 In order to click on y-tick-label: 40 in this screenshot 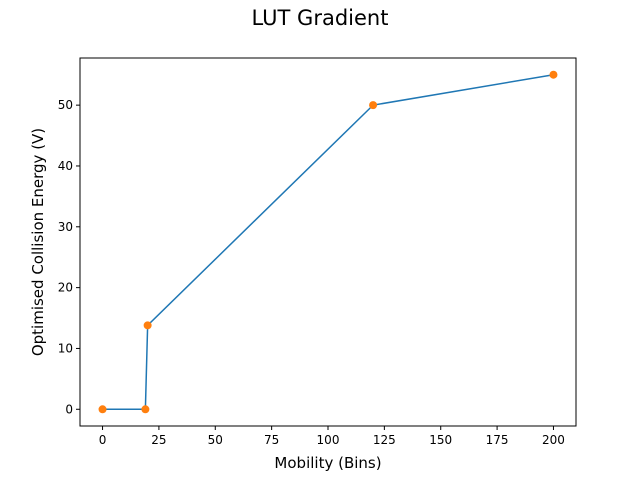, I will do `click(65, 166)`.